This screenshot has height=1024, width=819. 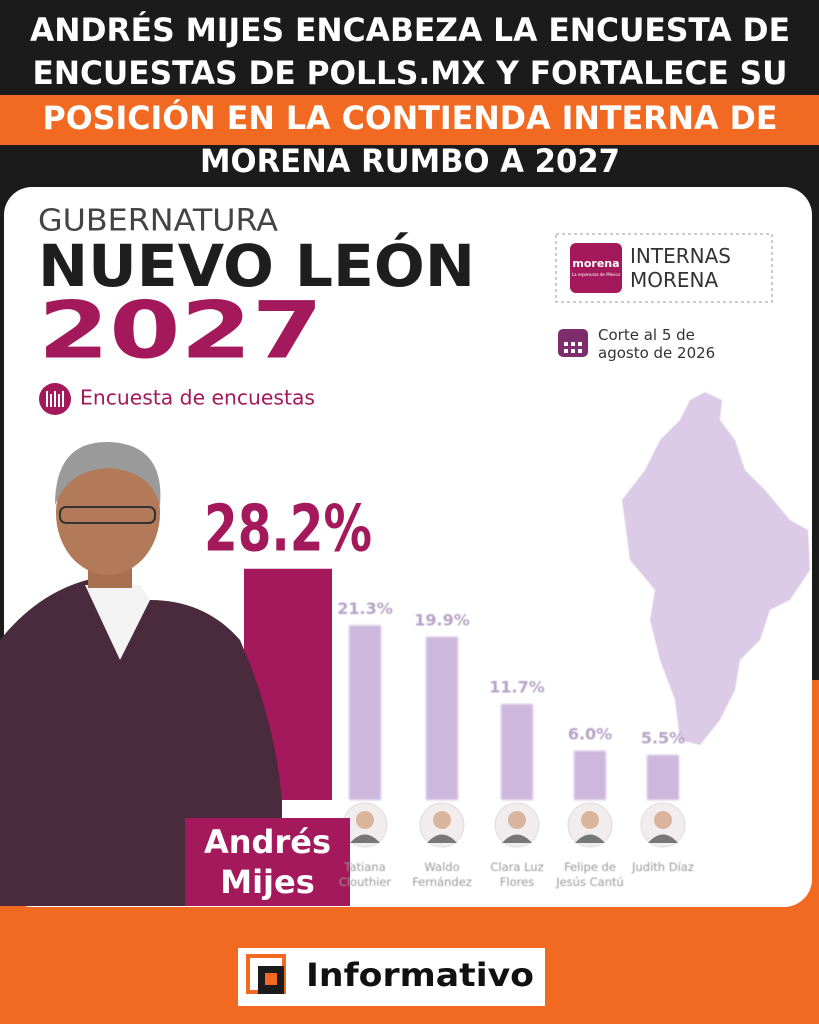 What do you see at coordinates (410, 30) in the screenshot?
I see `headline-line: ANDRÉS MIJES ENCABEZA LA ENCUESTA DE` at bounding box center [410, 30].